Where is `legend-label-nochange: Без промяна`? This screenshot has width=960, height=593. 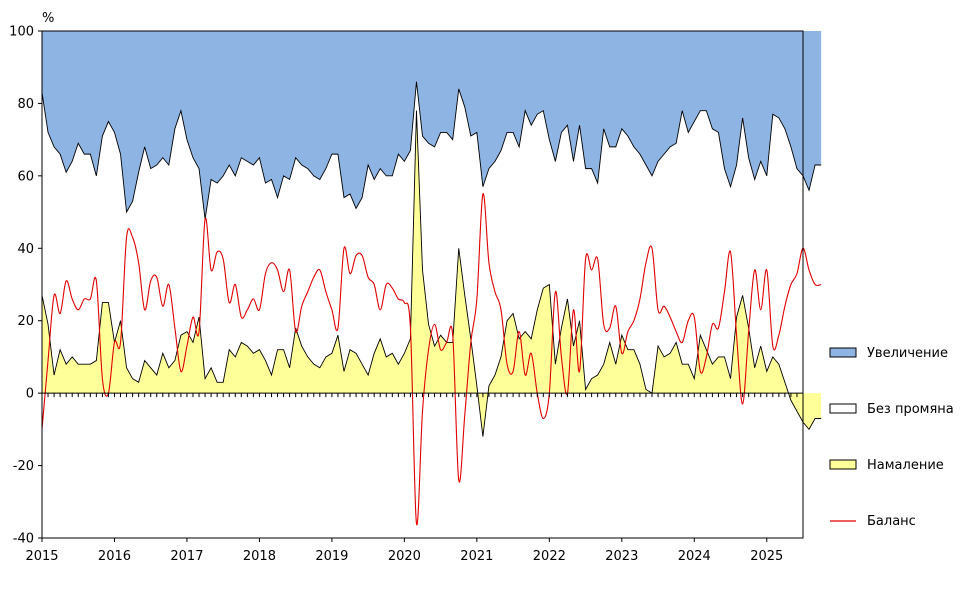 legend-label-nochange: Без промяна is located at coordinates (910, 409).